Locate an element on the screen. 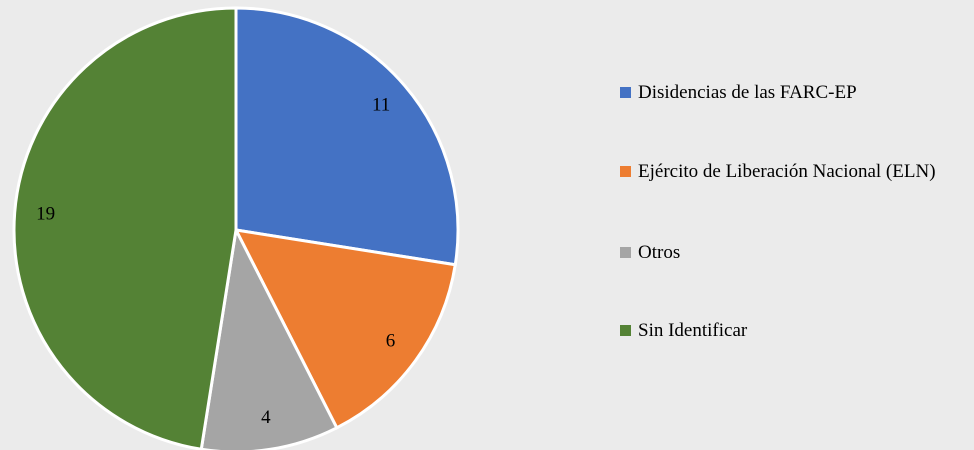  legend-entry: Disidencias de las FARC-EP is located at coordinates (795, 92).